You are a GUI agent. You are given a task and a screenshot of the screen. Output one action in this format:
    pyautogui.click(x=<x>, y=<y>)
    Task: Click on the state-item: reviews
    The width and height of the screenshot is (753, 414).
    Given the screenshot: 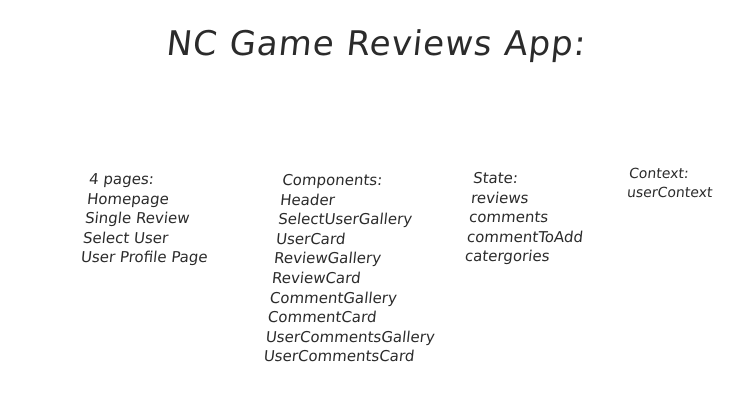 What is the action you would take?
    pyautogui.click(x=500, y=197)
    